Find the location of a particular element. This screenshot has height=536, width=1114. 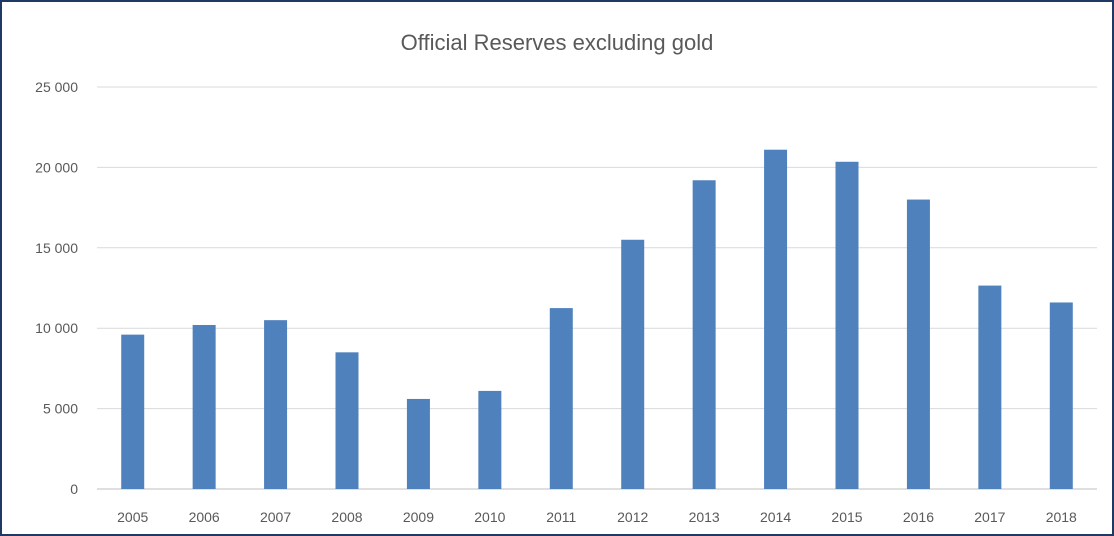

y-tick-label: 15 000 is located at coordinates (56, 248).